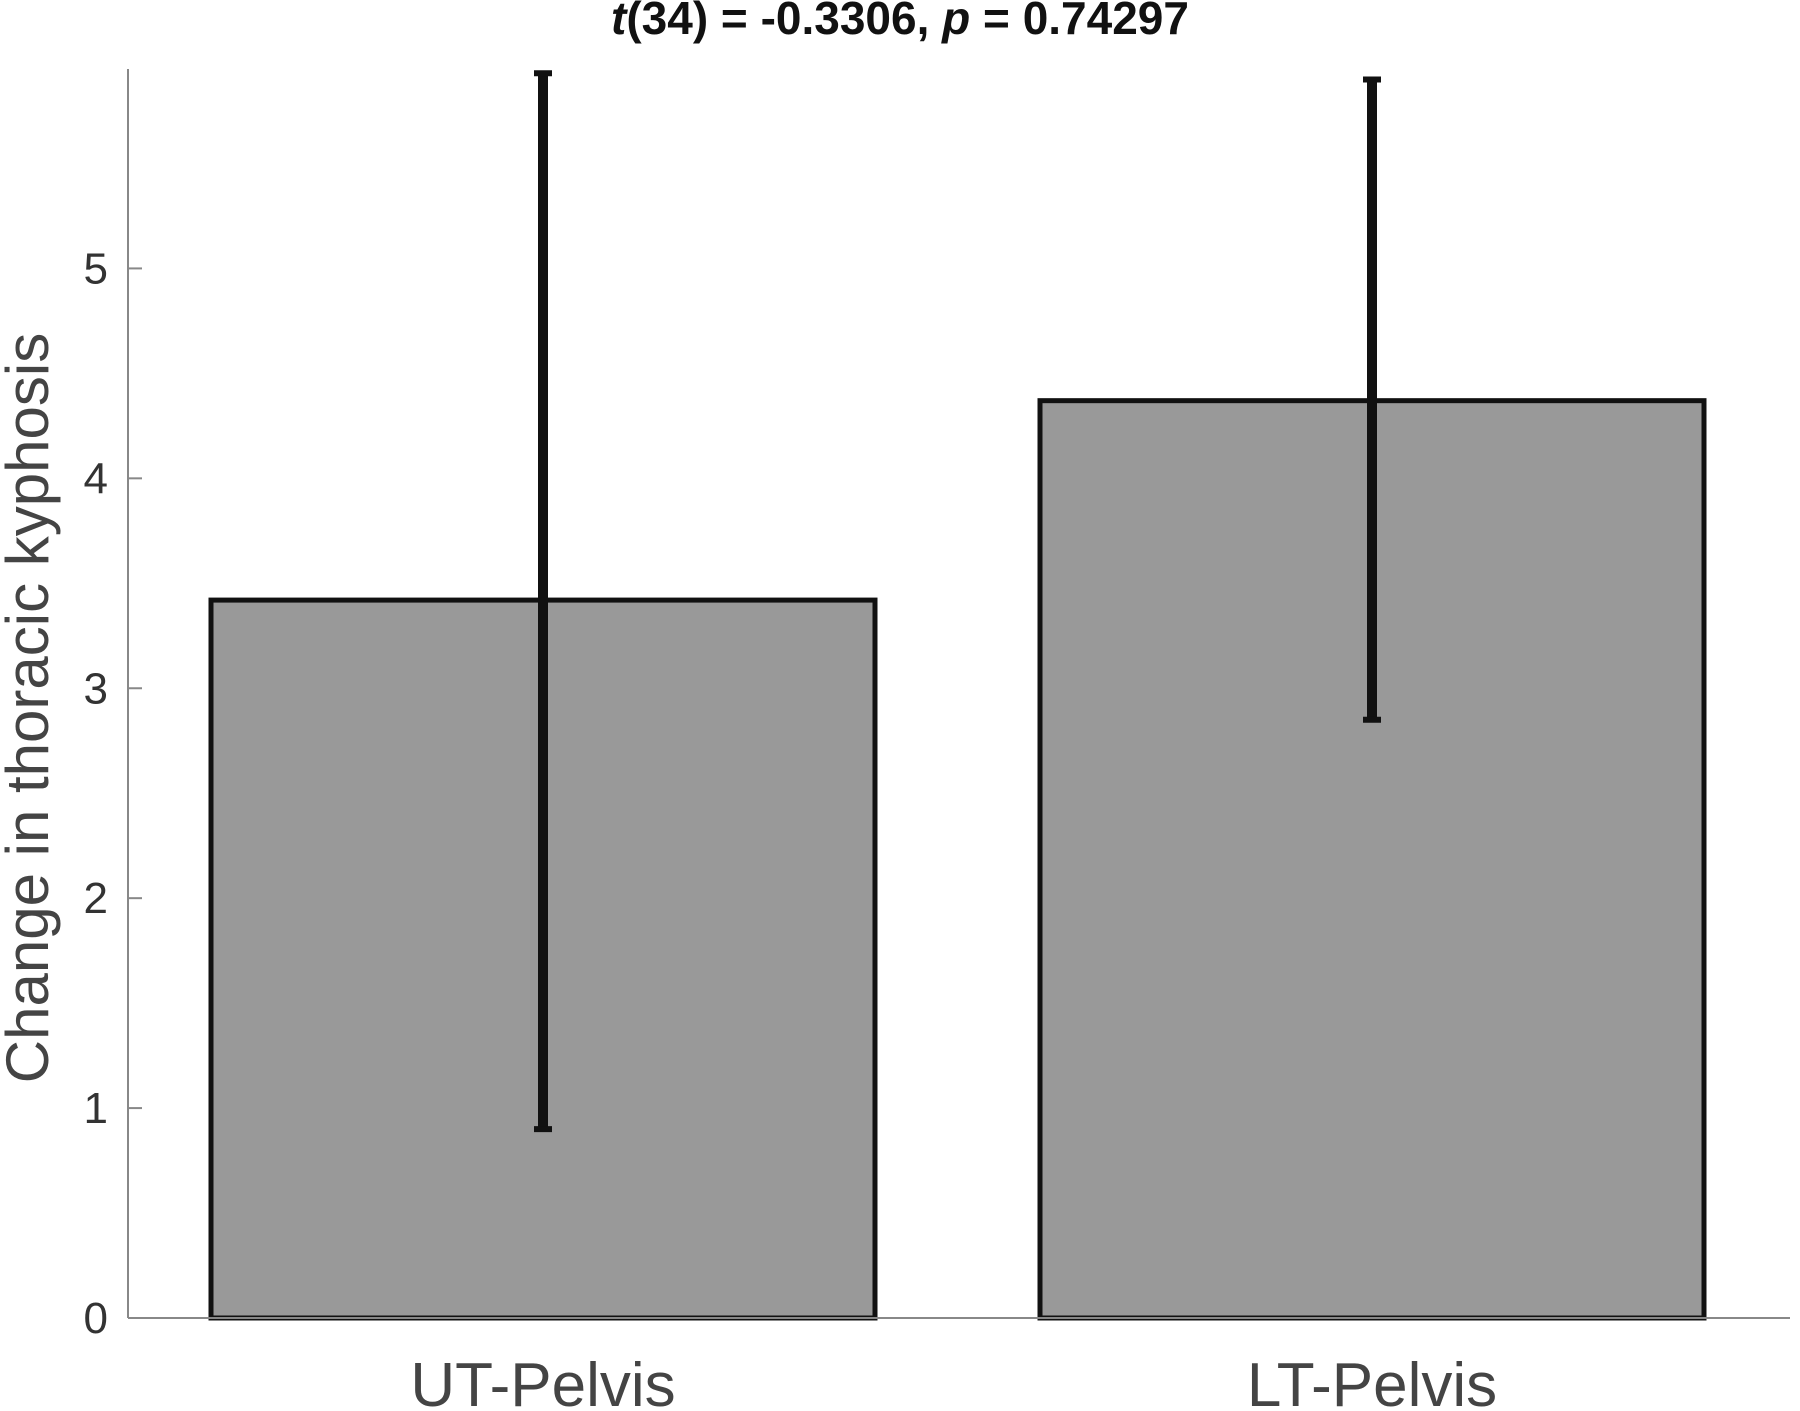 The width and height of the screenshot is (1800, 1411). What do you see at coordinates (96, 1108) in the screenshot?
I see `y-tick-label-1: 1` at bounding box center [96, 1108].